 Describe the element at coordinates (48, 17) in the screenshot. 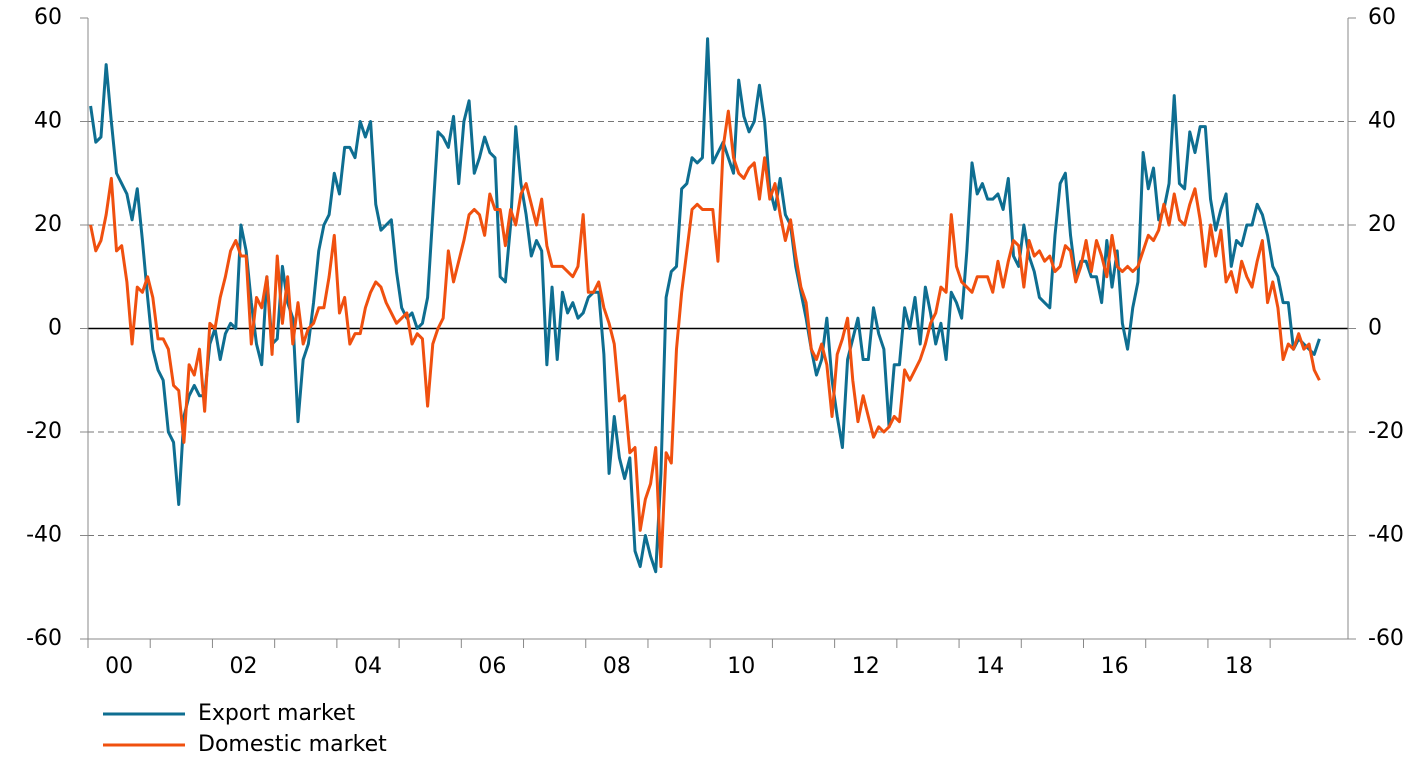

I see `y-tick-label: 60` at that location.